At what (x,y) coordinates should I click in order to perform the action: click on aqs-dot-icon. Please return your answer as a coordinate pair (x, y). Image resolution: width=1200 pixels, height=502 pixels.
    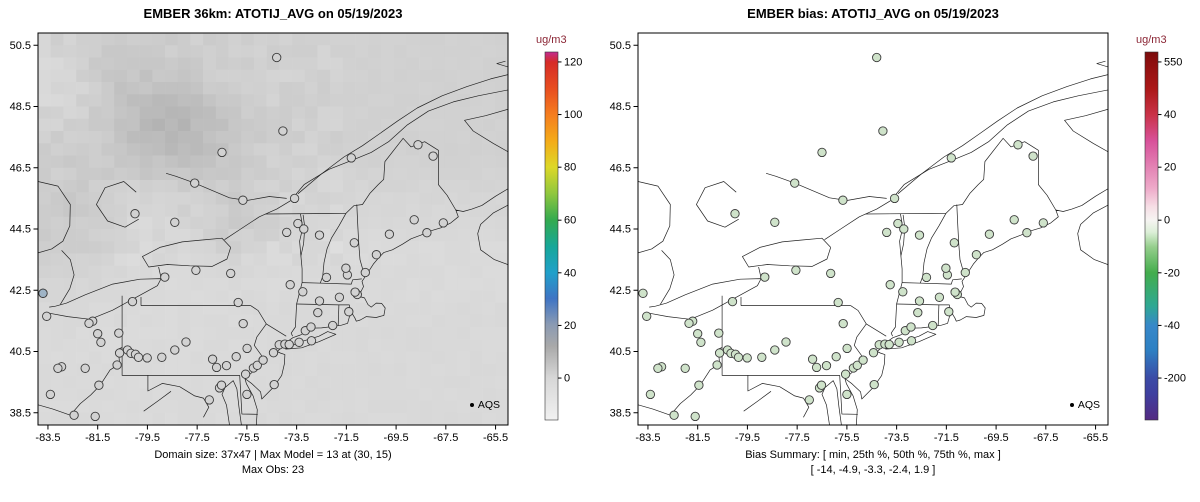
    Looking at the image, I should click on (471, 405).